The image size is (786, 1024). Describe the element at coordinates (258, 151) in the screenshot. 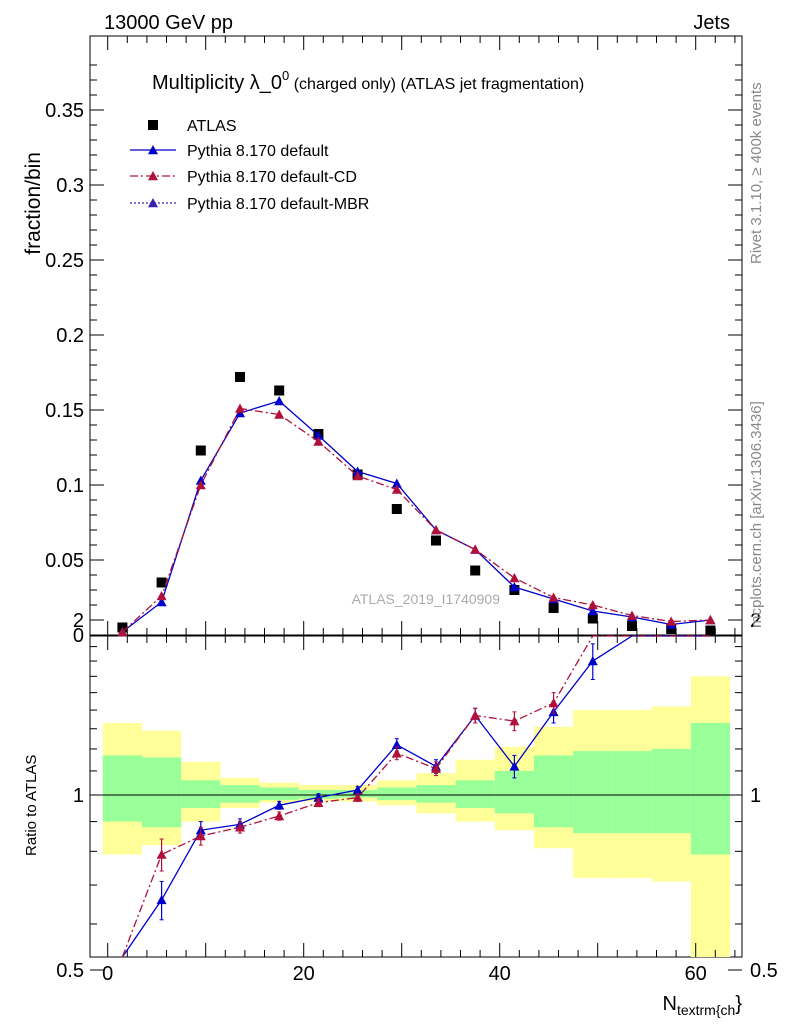

I see `legend-label: Pythia 8.170 default` at that location.